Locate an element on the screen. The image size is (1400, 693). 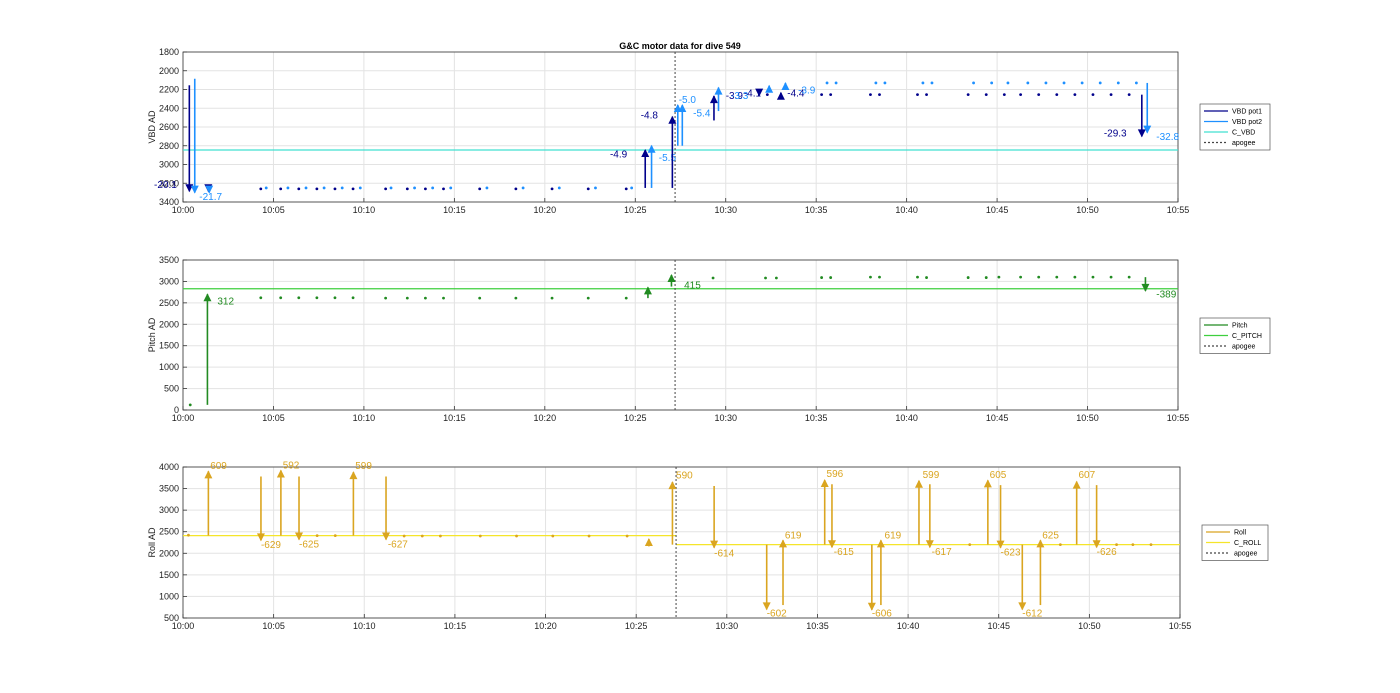
figure-title: G&C motor data for dive 549 is located at coordinates (680, 46).